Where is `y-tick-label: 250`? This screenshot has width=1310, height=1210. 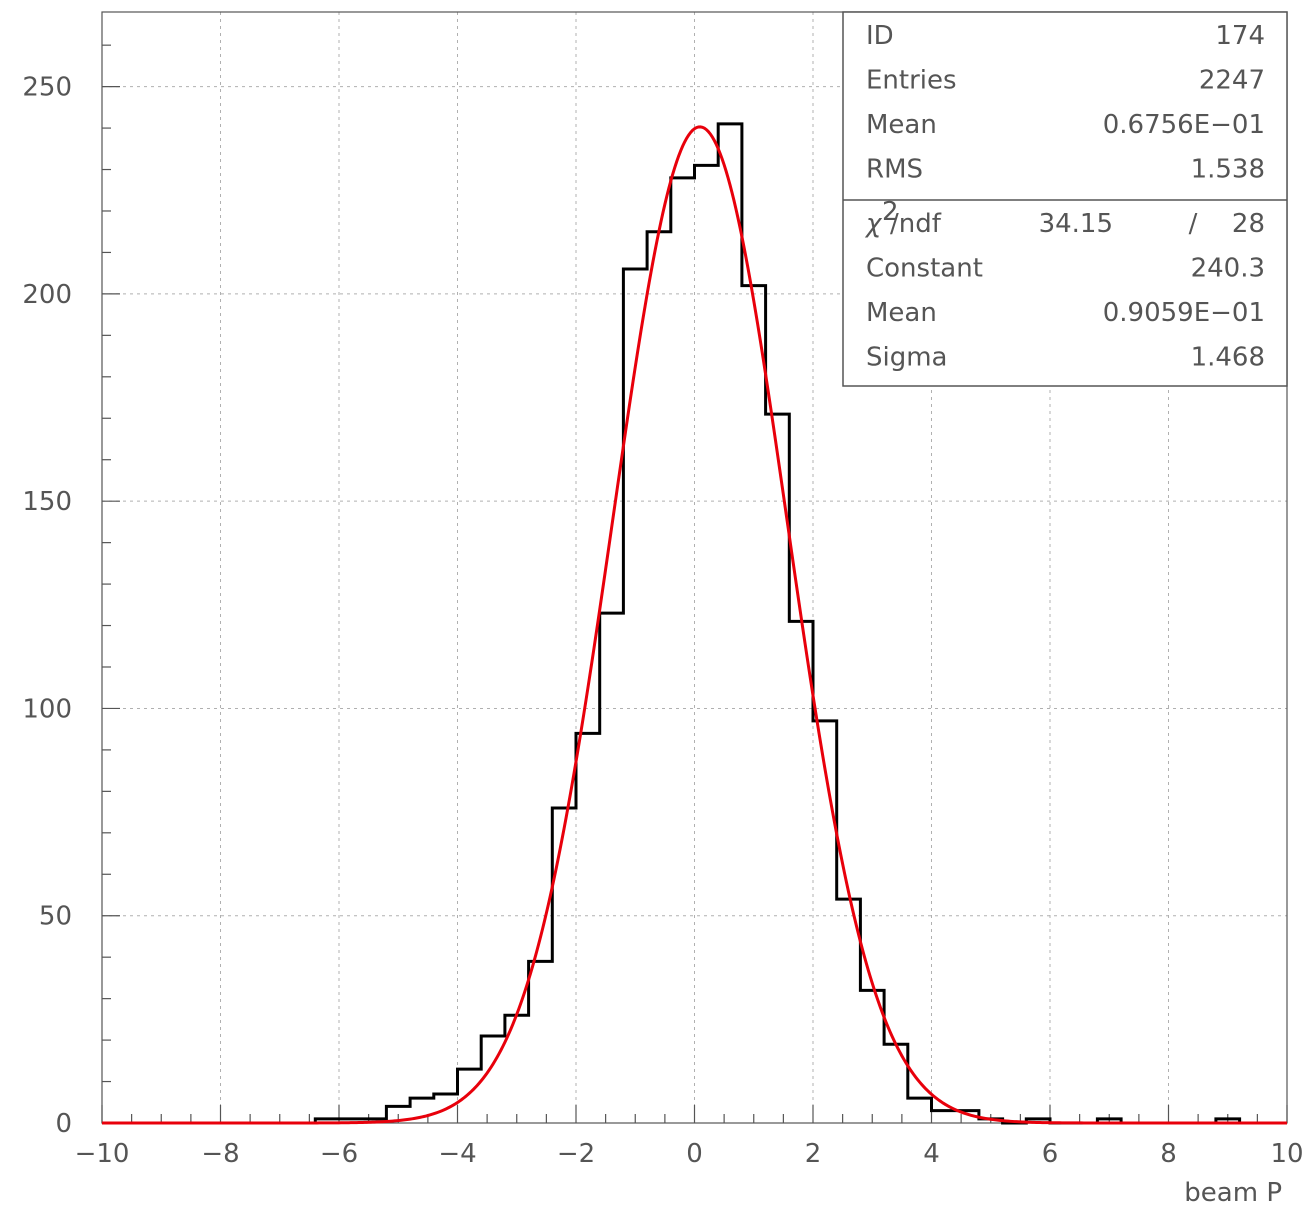
y-tick-label: 250 is located at coordinates (47, 88).